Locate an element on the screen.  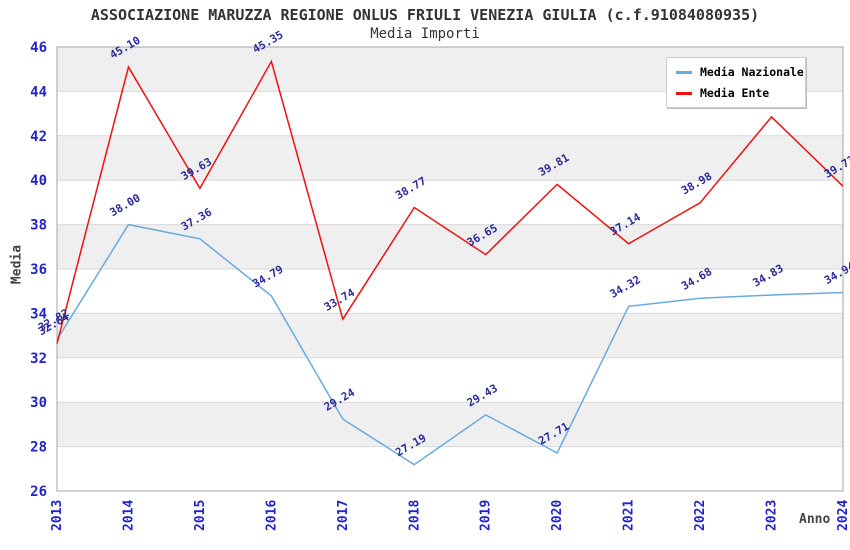
legend-item-media-ente: Media Ente is located at coordinates (736, 93).